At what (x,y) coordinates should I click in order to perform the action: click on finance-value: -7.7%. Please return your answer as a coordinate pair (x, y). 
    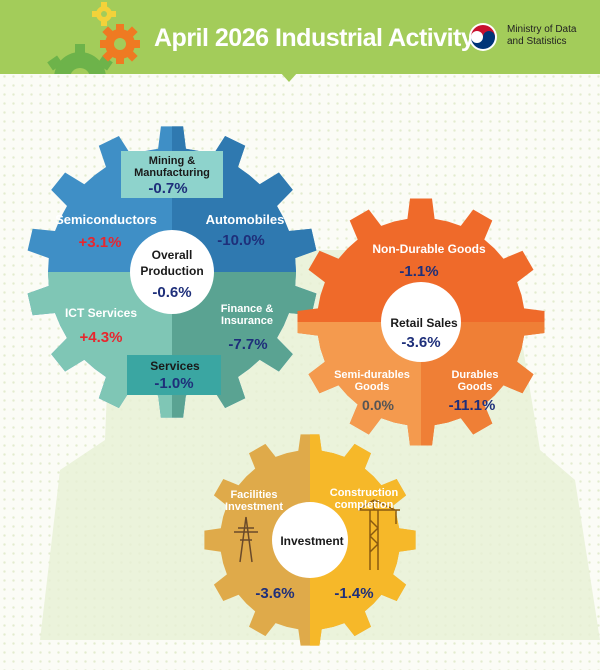
    Looking at the image, I should click on (247, 344).